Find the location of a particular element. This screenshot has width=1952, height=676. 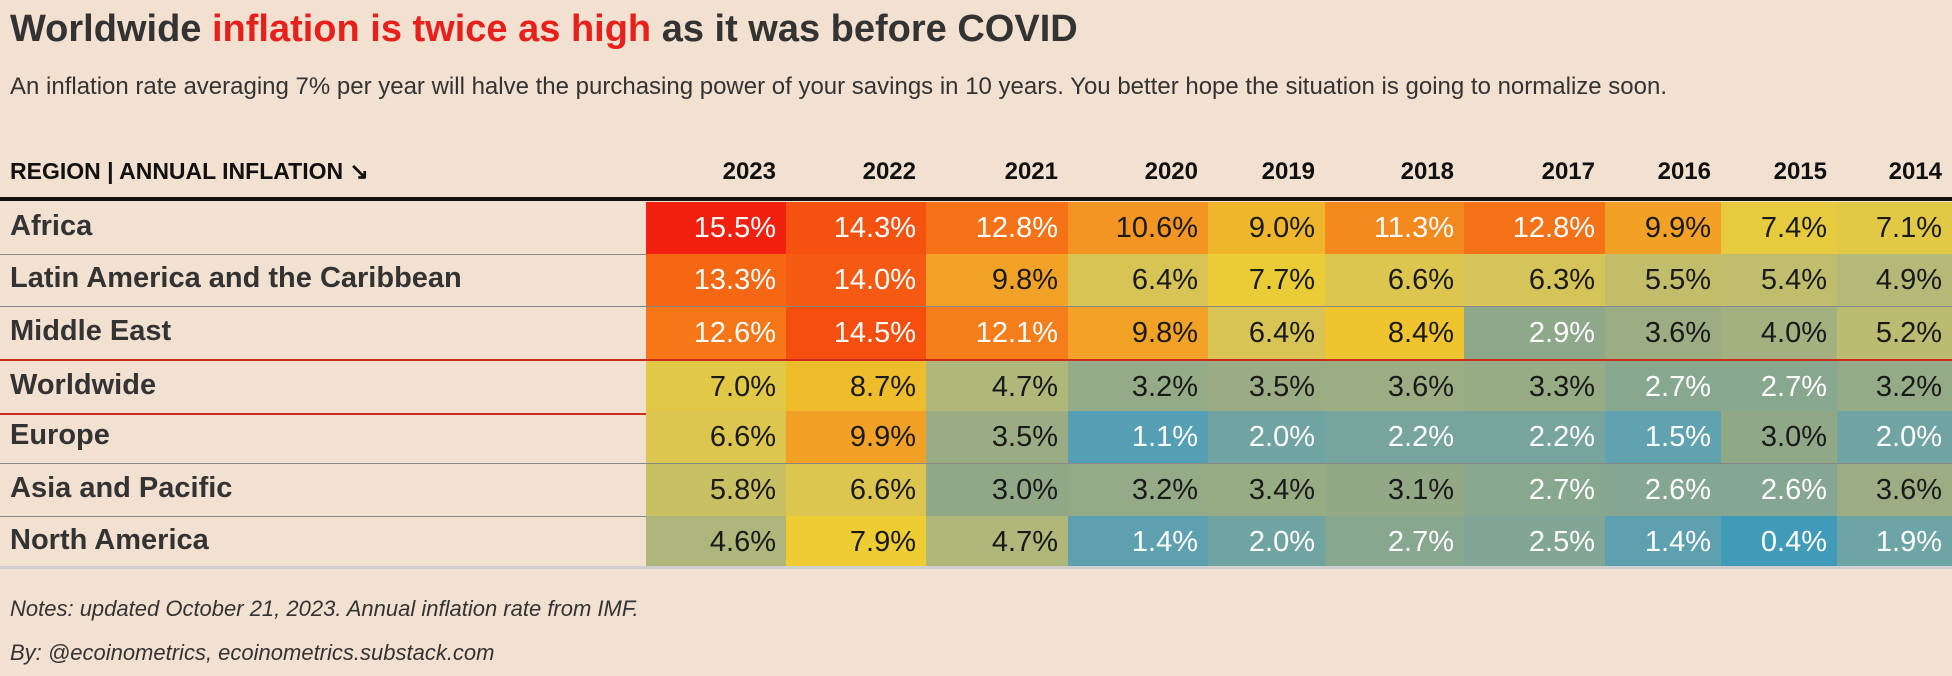

inflation-cell: 5.4% is located at coordinates (1779, 280).